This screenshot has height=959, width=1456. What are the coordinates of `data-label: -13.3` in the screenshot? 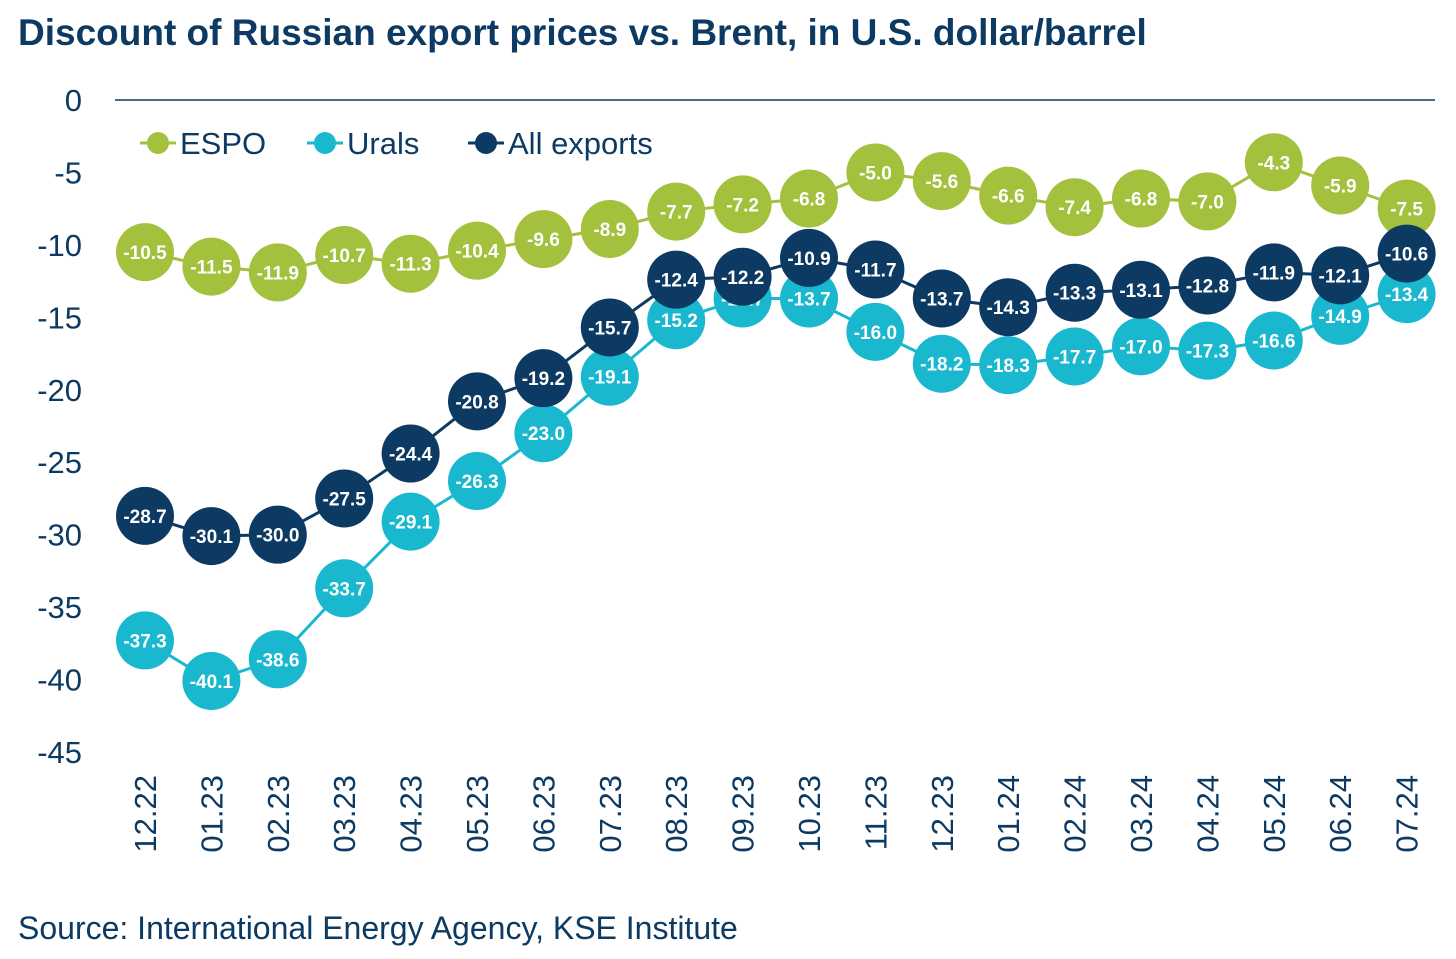 It's located at (1074, 294).